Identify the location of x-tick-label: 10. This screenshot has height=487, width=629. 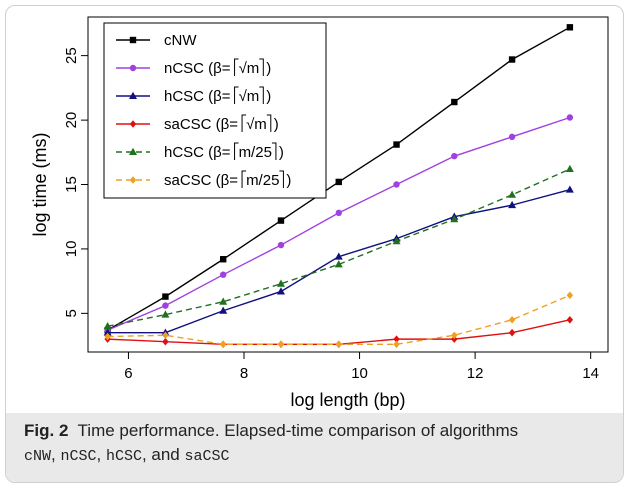
(359, 373).